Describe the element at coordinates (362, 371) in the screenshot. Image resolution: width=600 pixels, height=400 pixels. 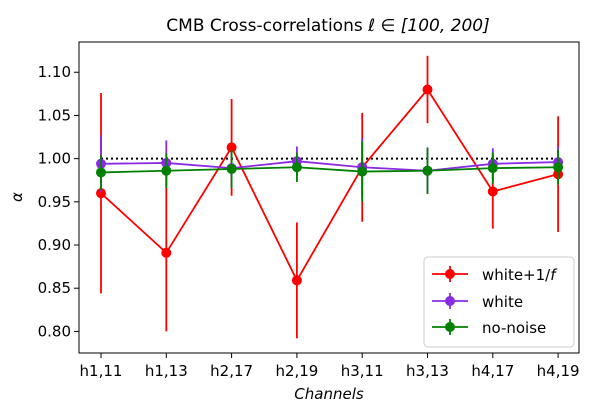
I see `x-tick-label: h3,11` at that location.